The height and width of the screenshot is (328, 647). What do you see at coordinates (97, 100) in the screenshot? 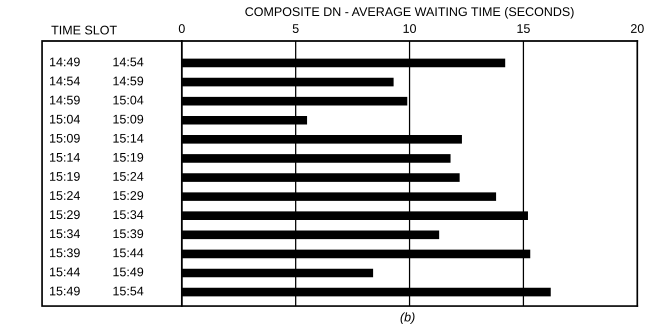
I see `category-label: 14:59 15:04` at bounding box center [97, 100].